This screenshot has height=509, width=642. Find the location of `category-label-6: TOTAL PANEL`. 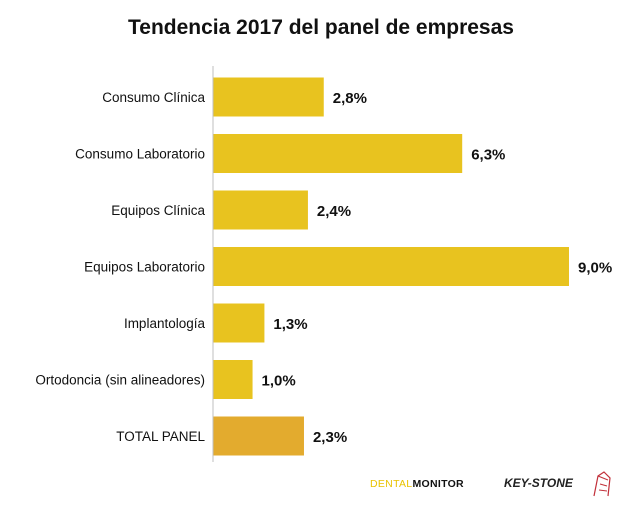

category-label-6: TOTAL PANEL is located at coordinates (160, 436).